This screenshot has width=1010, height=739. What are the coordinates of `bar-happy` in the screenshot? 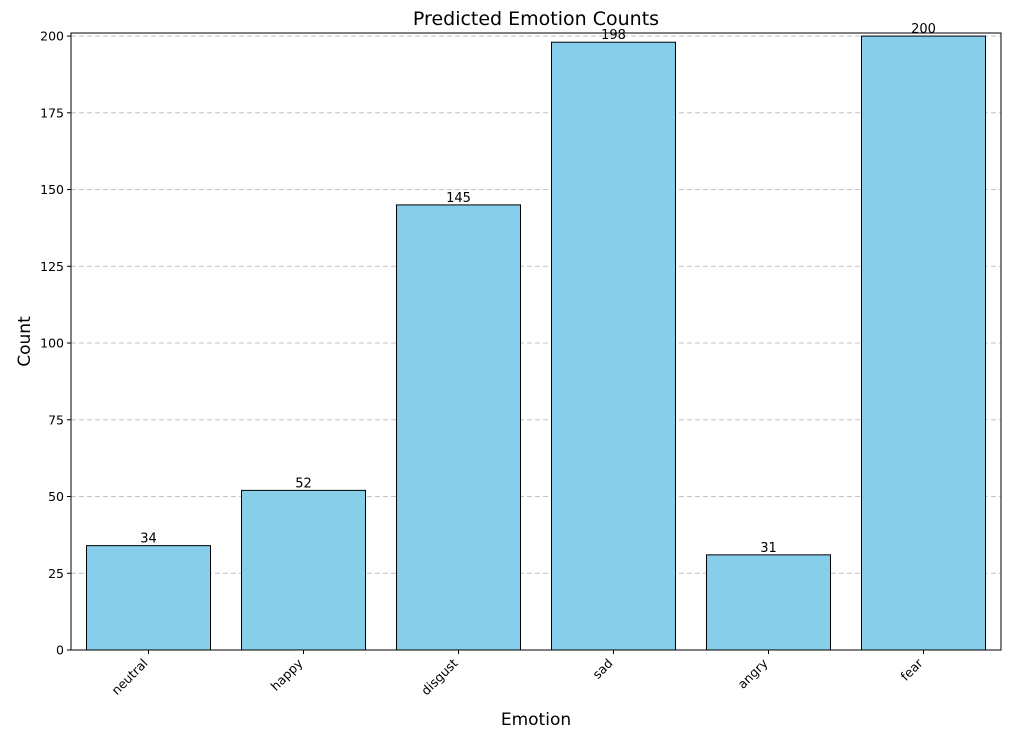 It's located at (303, 570).